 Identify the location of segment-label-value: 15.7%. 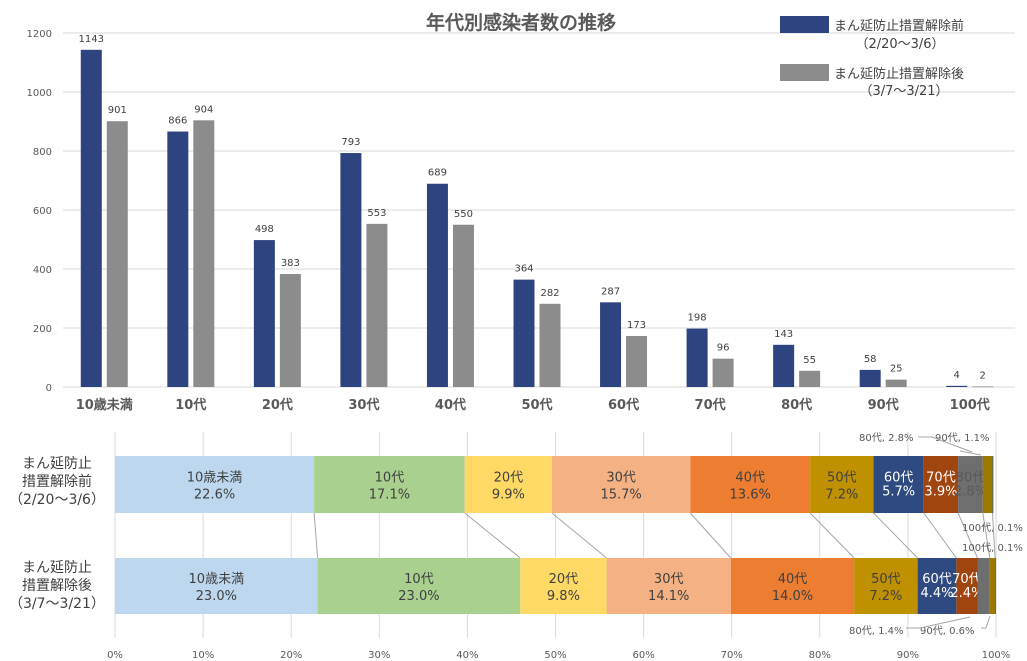
(620, 495).